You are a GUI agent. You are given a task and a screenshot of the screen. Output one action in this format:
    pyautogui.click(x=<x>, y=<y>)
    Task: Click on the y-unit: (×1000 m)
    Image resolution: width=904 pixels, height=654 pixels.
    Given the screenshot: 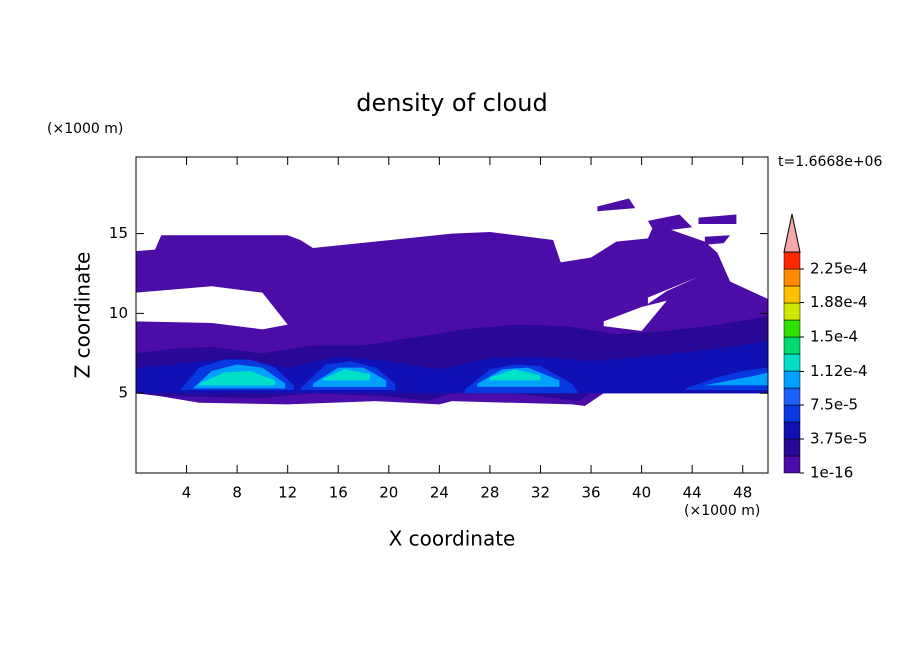 What is the action you would take?
    pyautogui.click(x=85, y=129)
    